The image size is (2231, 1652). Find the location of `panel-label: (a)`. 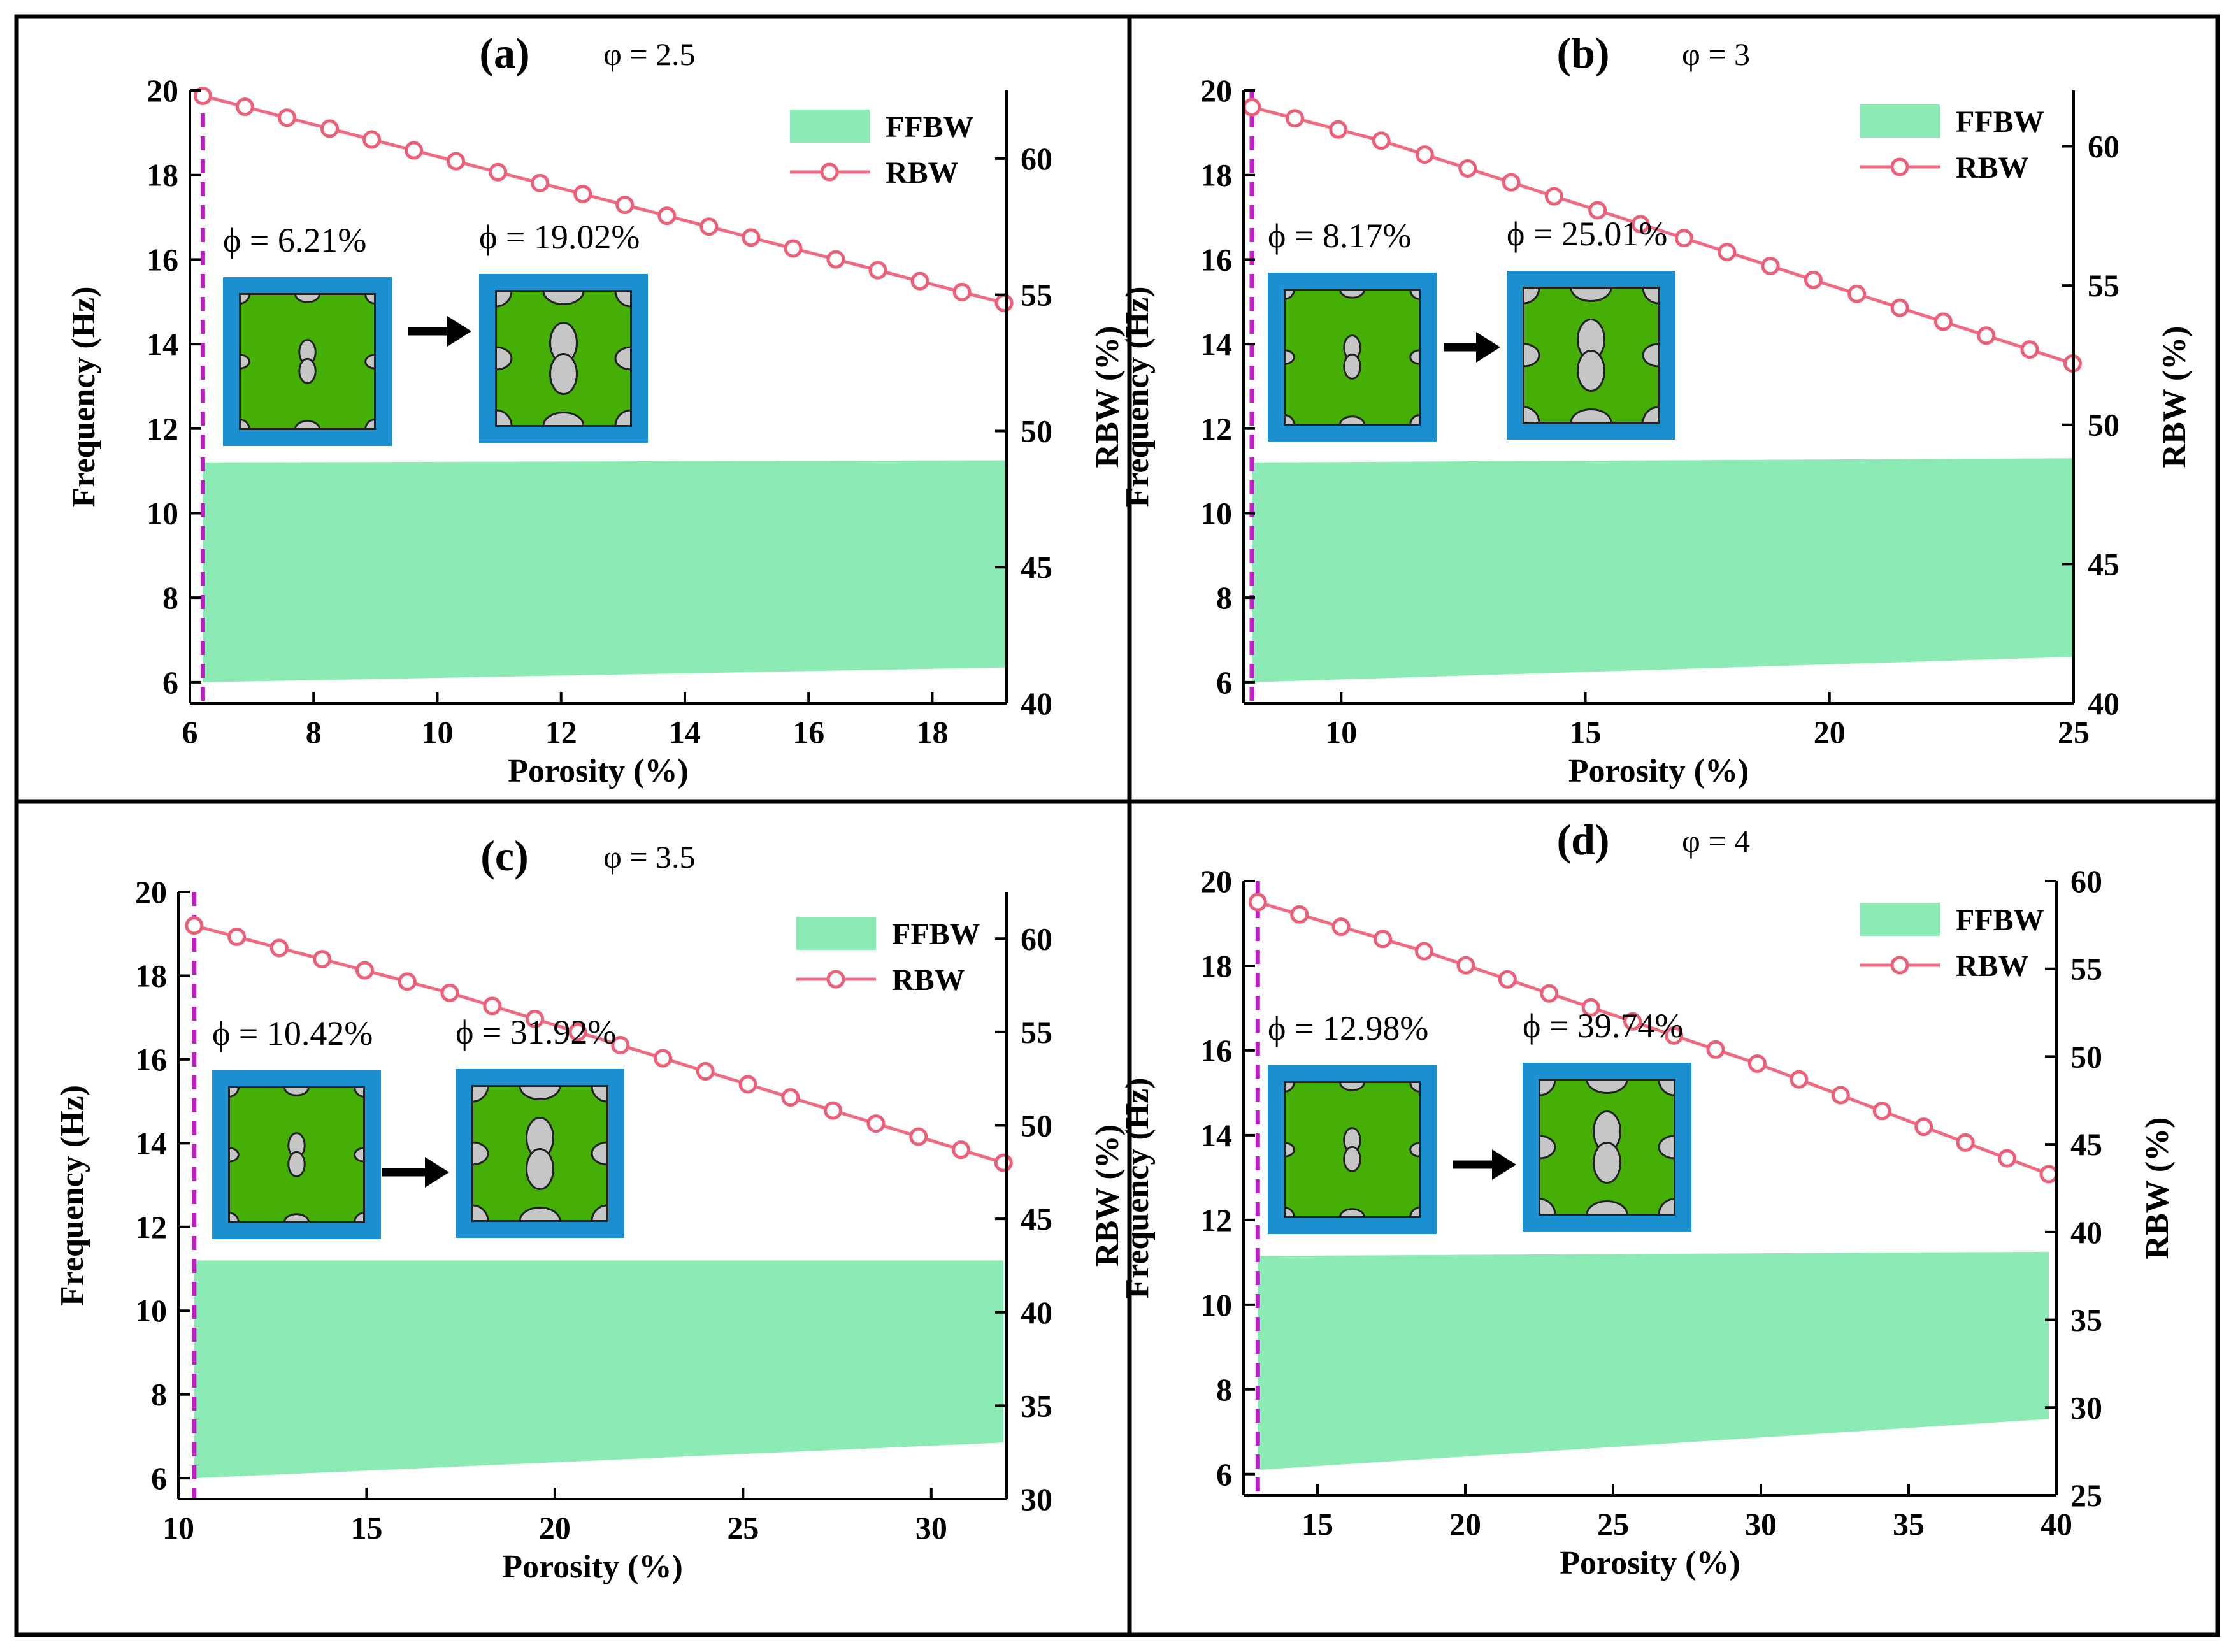

panel-label: (a) is located at coordinates (504, 53).